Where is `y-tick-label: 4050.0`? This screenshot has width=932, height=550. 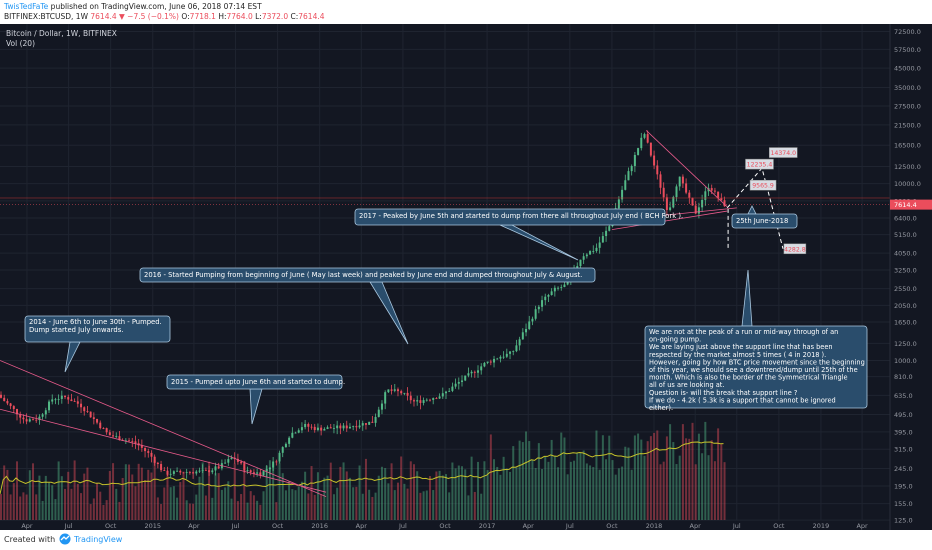 y-tick-label: 4050.0 is located at coordinates (905, 254).